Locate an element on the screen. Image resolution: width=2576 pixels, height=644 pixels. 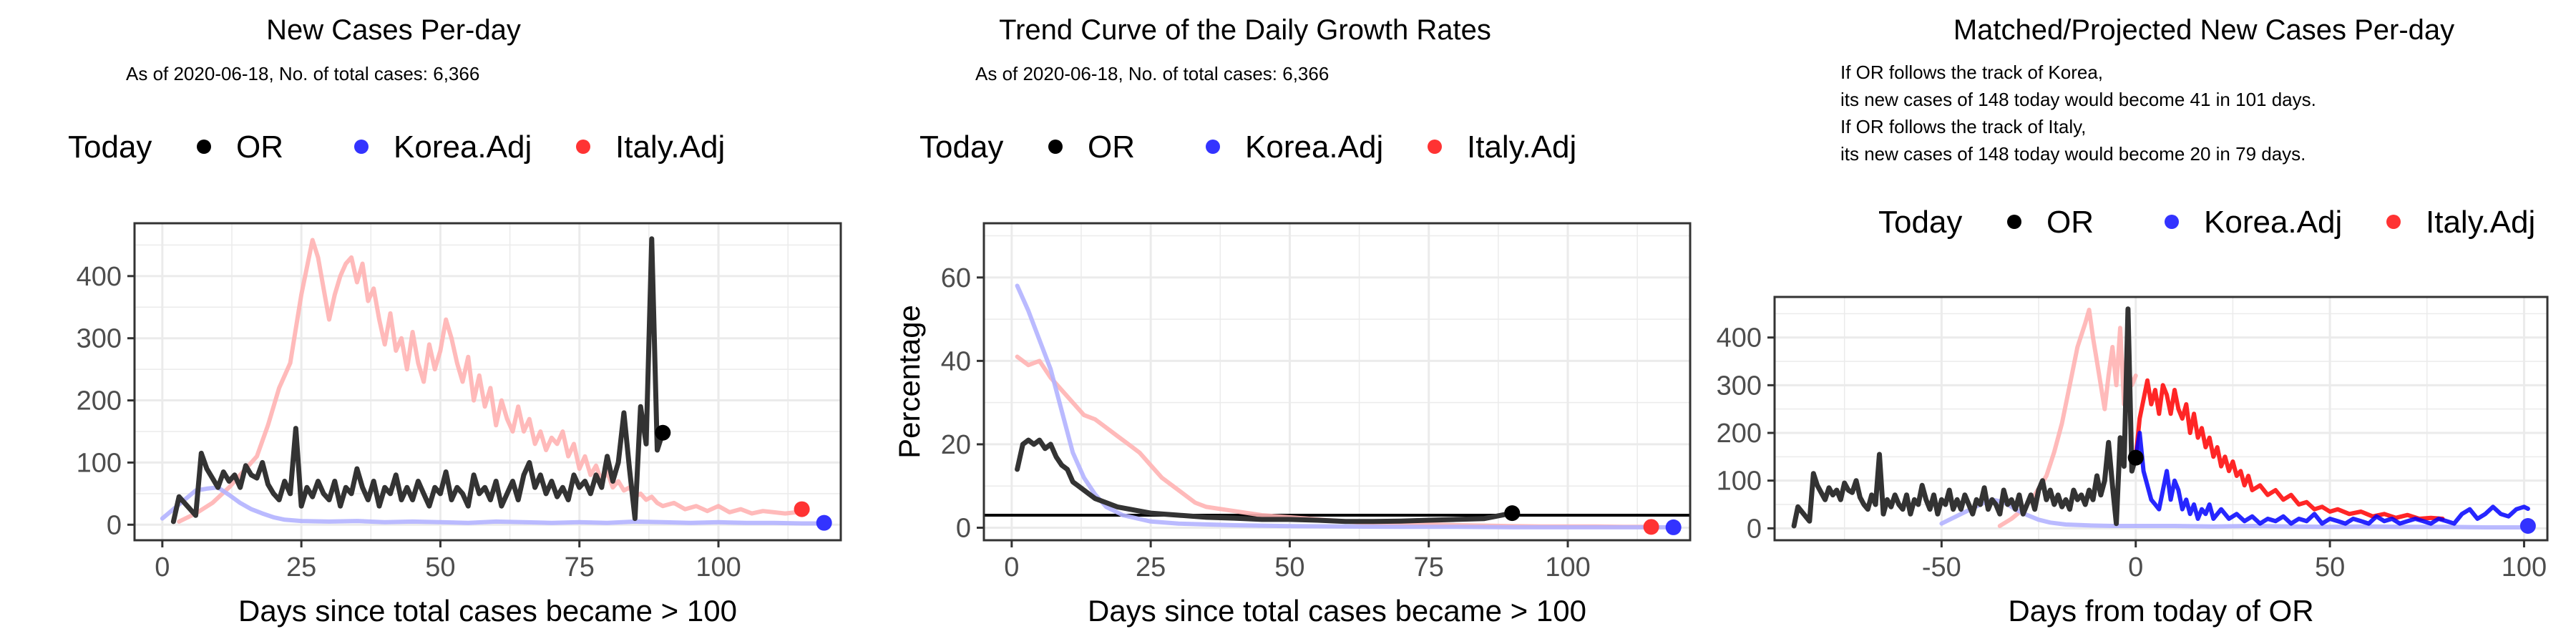
series-line-korea-adj-projection is located at coordinates (2331, 478).